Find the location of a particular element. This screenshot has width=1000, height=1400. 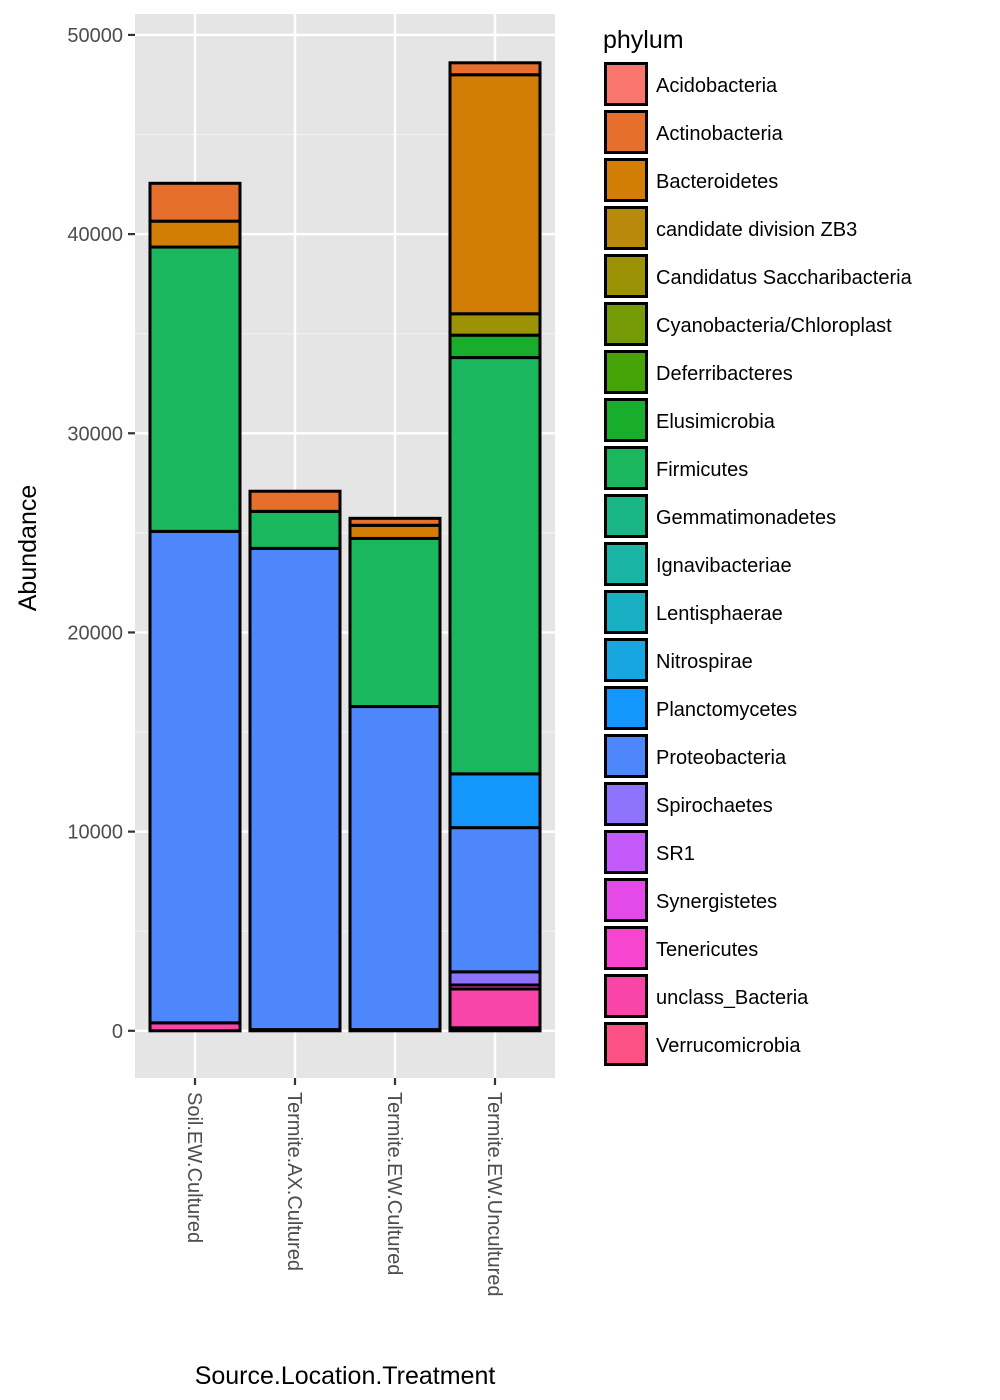

legend-label: Planctomycetes is located at coordinates (726, 710).